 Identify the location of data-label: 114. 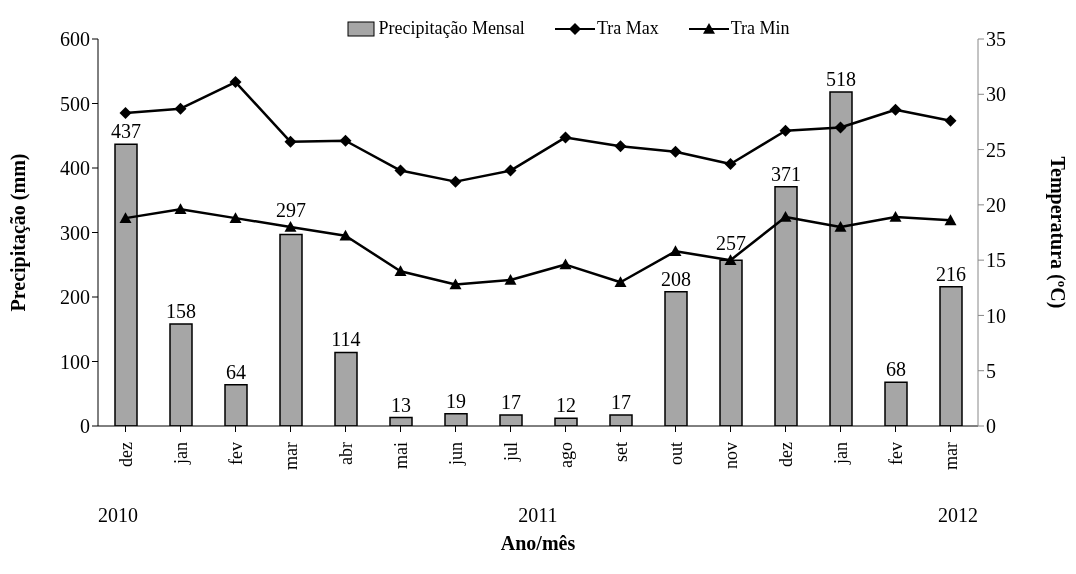
(346, 339).